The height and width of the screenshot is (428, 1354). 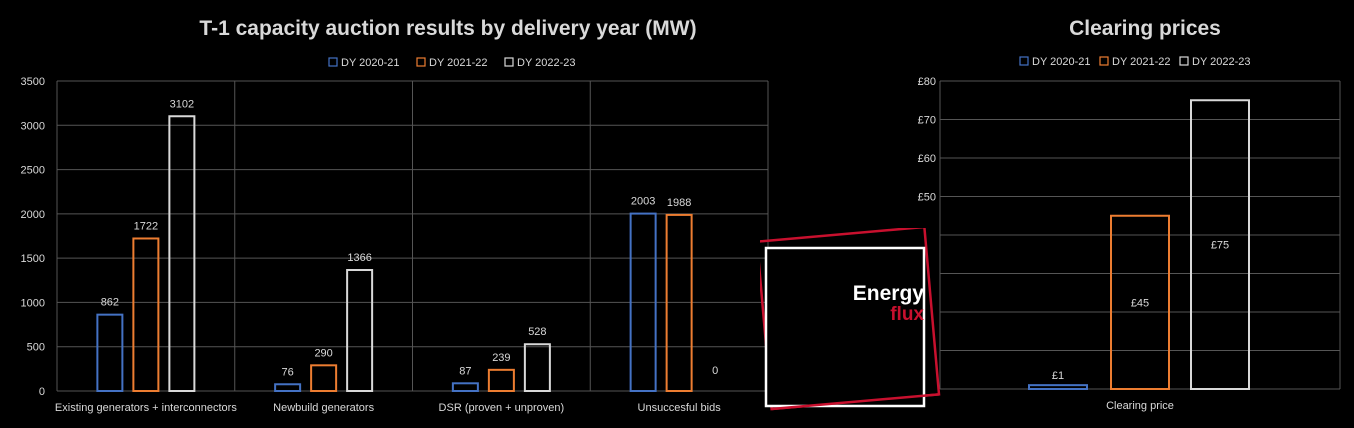 I want to click on bar-dy-2020-21-dsr-proven-unproven, so click(x=465, y=387).